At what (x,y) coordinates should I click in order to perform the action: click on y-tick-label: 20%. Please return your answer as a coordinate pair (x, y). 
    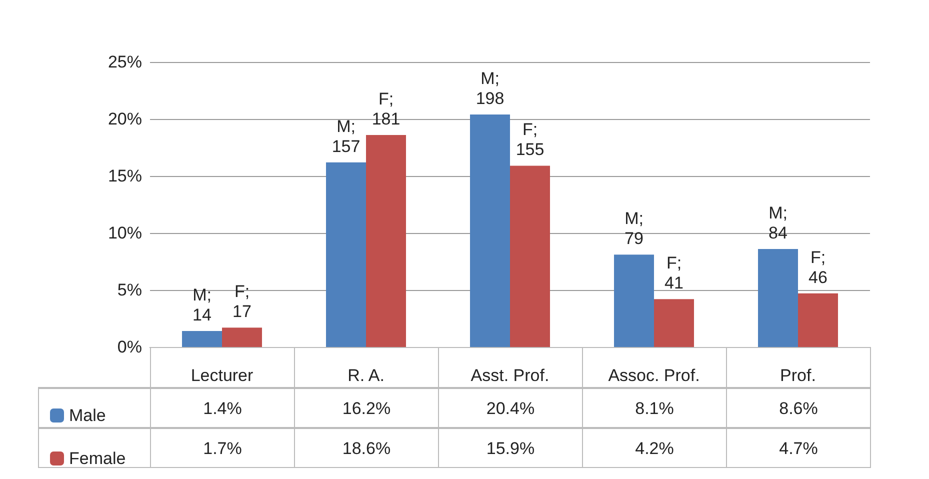
    Looking at the image, I should click on (125, 119).